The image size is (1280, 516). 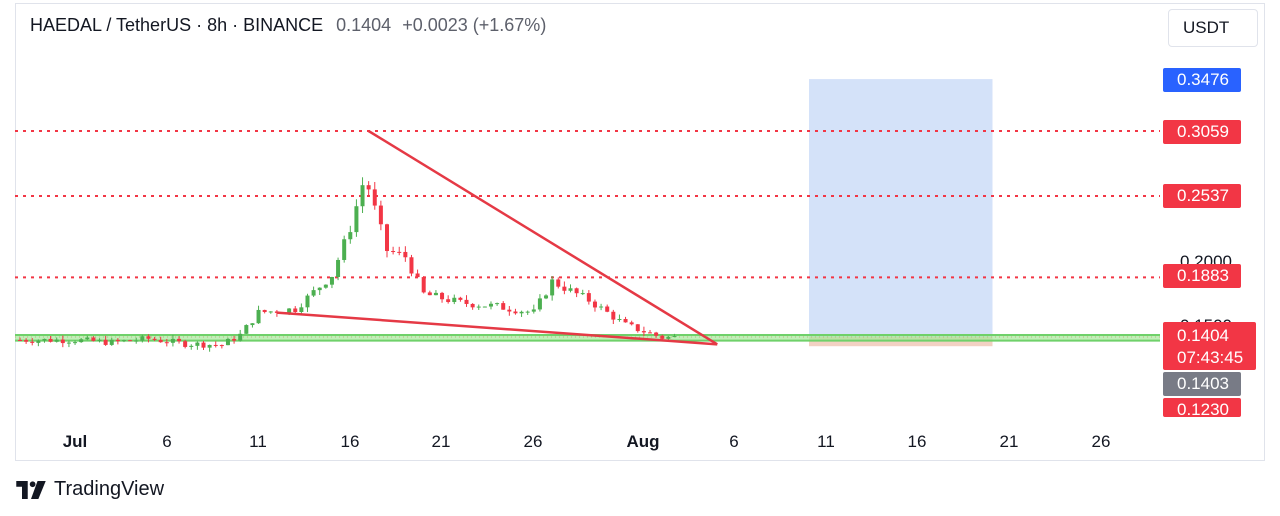 What do you see at coordinates (1202, 384) in the screenshot?
I see `prev-close-tag: 0.1403` at bounding box center [1202, 384].